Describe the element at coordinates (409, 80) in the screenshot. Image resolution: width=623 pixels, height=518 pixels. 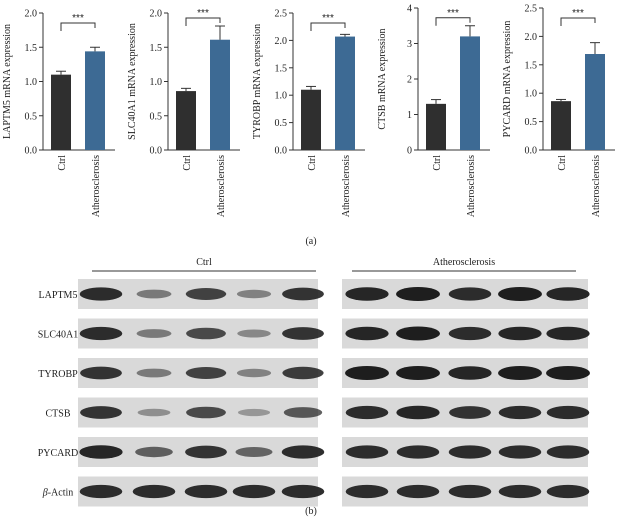
I see `y-tick-label: 2` at that location.